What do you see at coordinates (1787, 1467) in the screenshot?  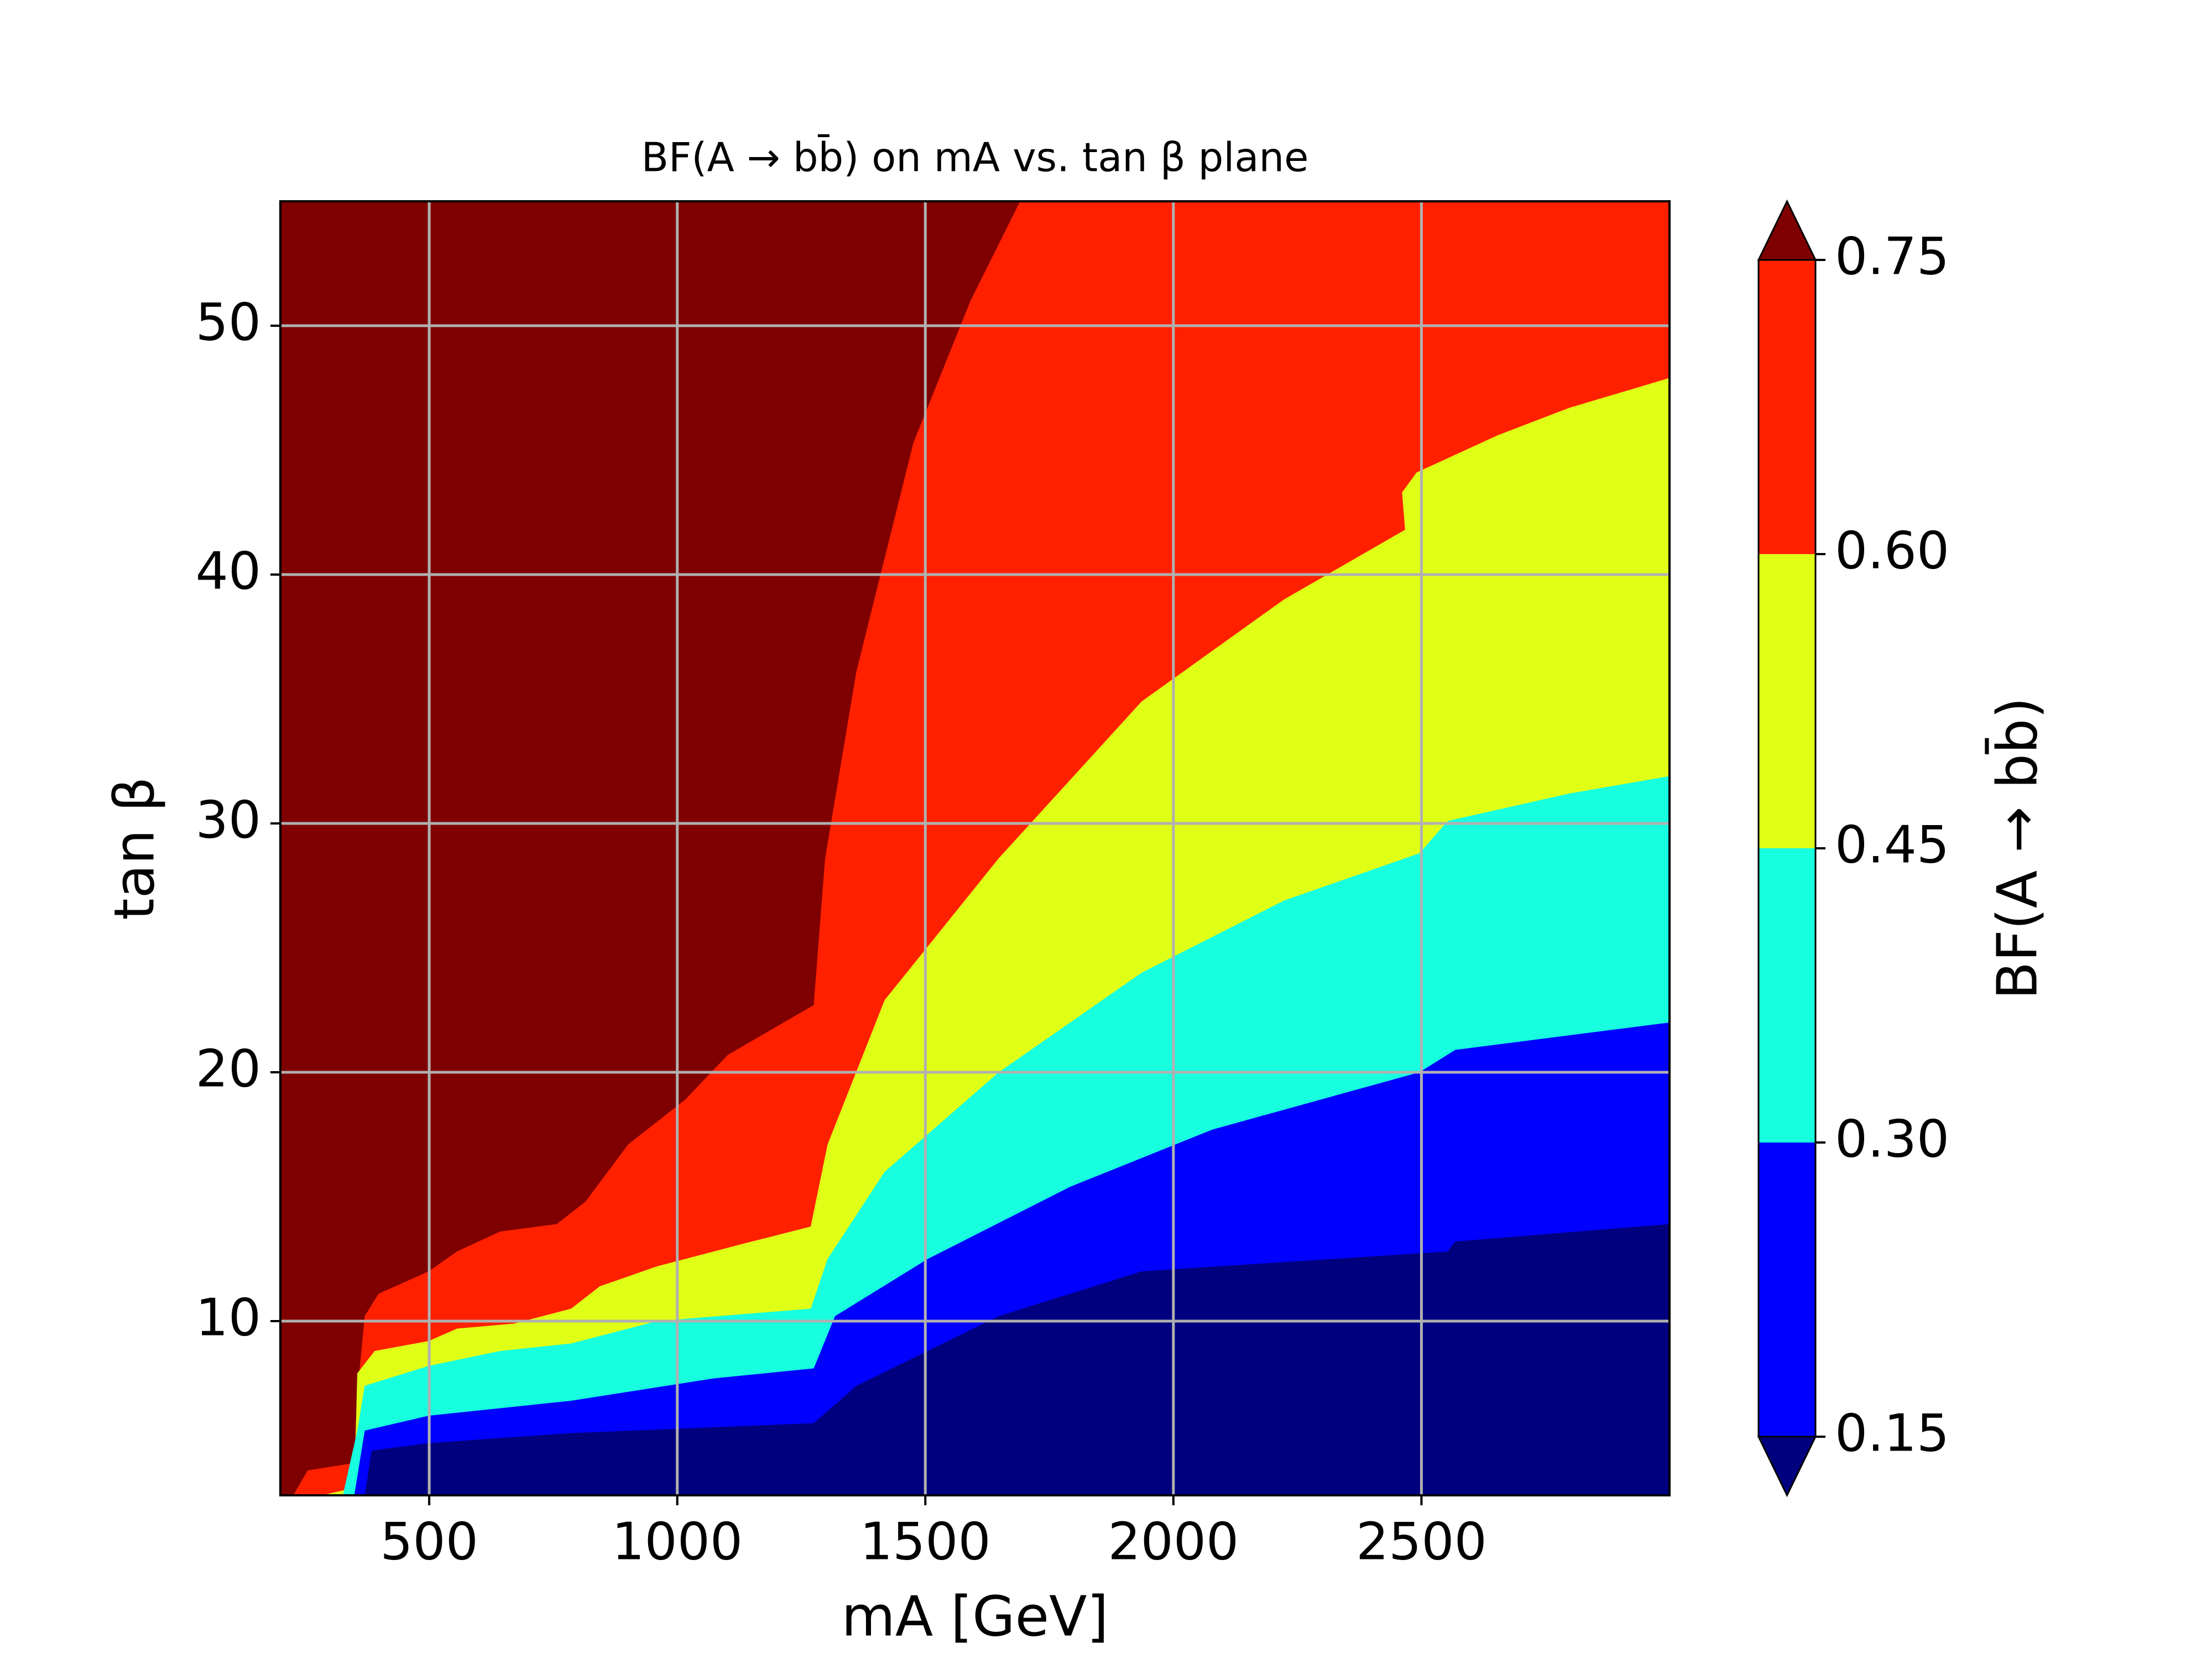 I see `colorbar-extend-bottom` at bounding box center [1787, 1467].